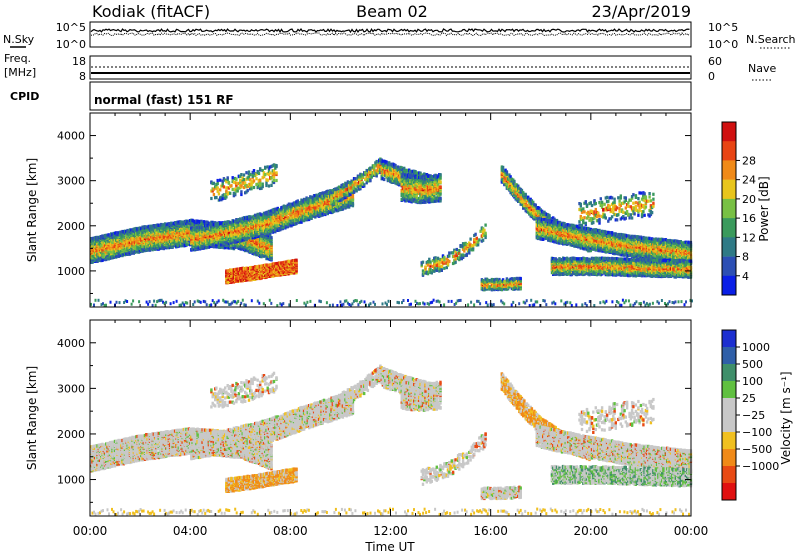  What do you see at coordinates (390, 30) in the screenshot?
I see `nsky-line` at bounding box center [390, 30].